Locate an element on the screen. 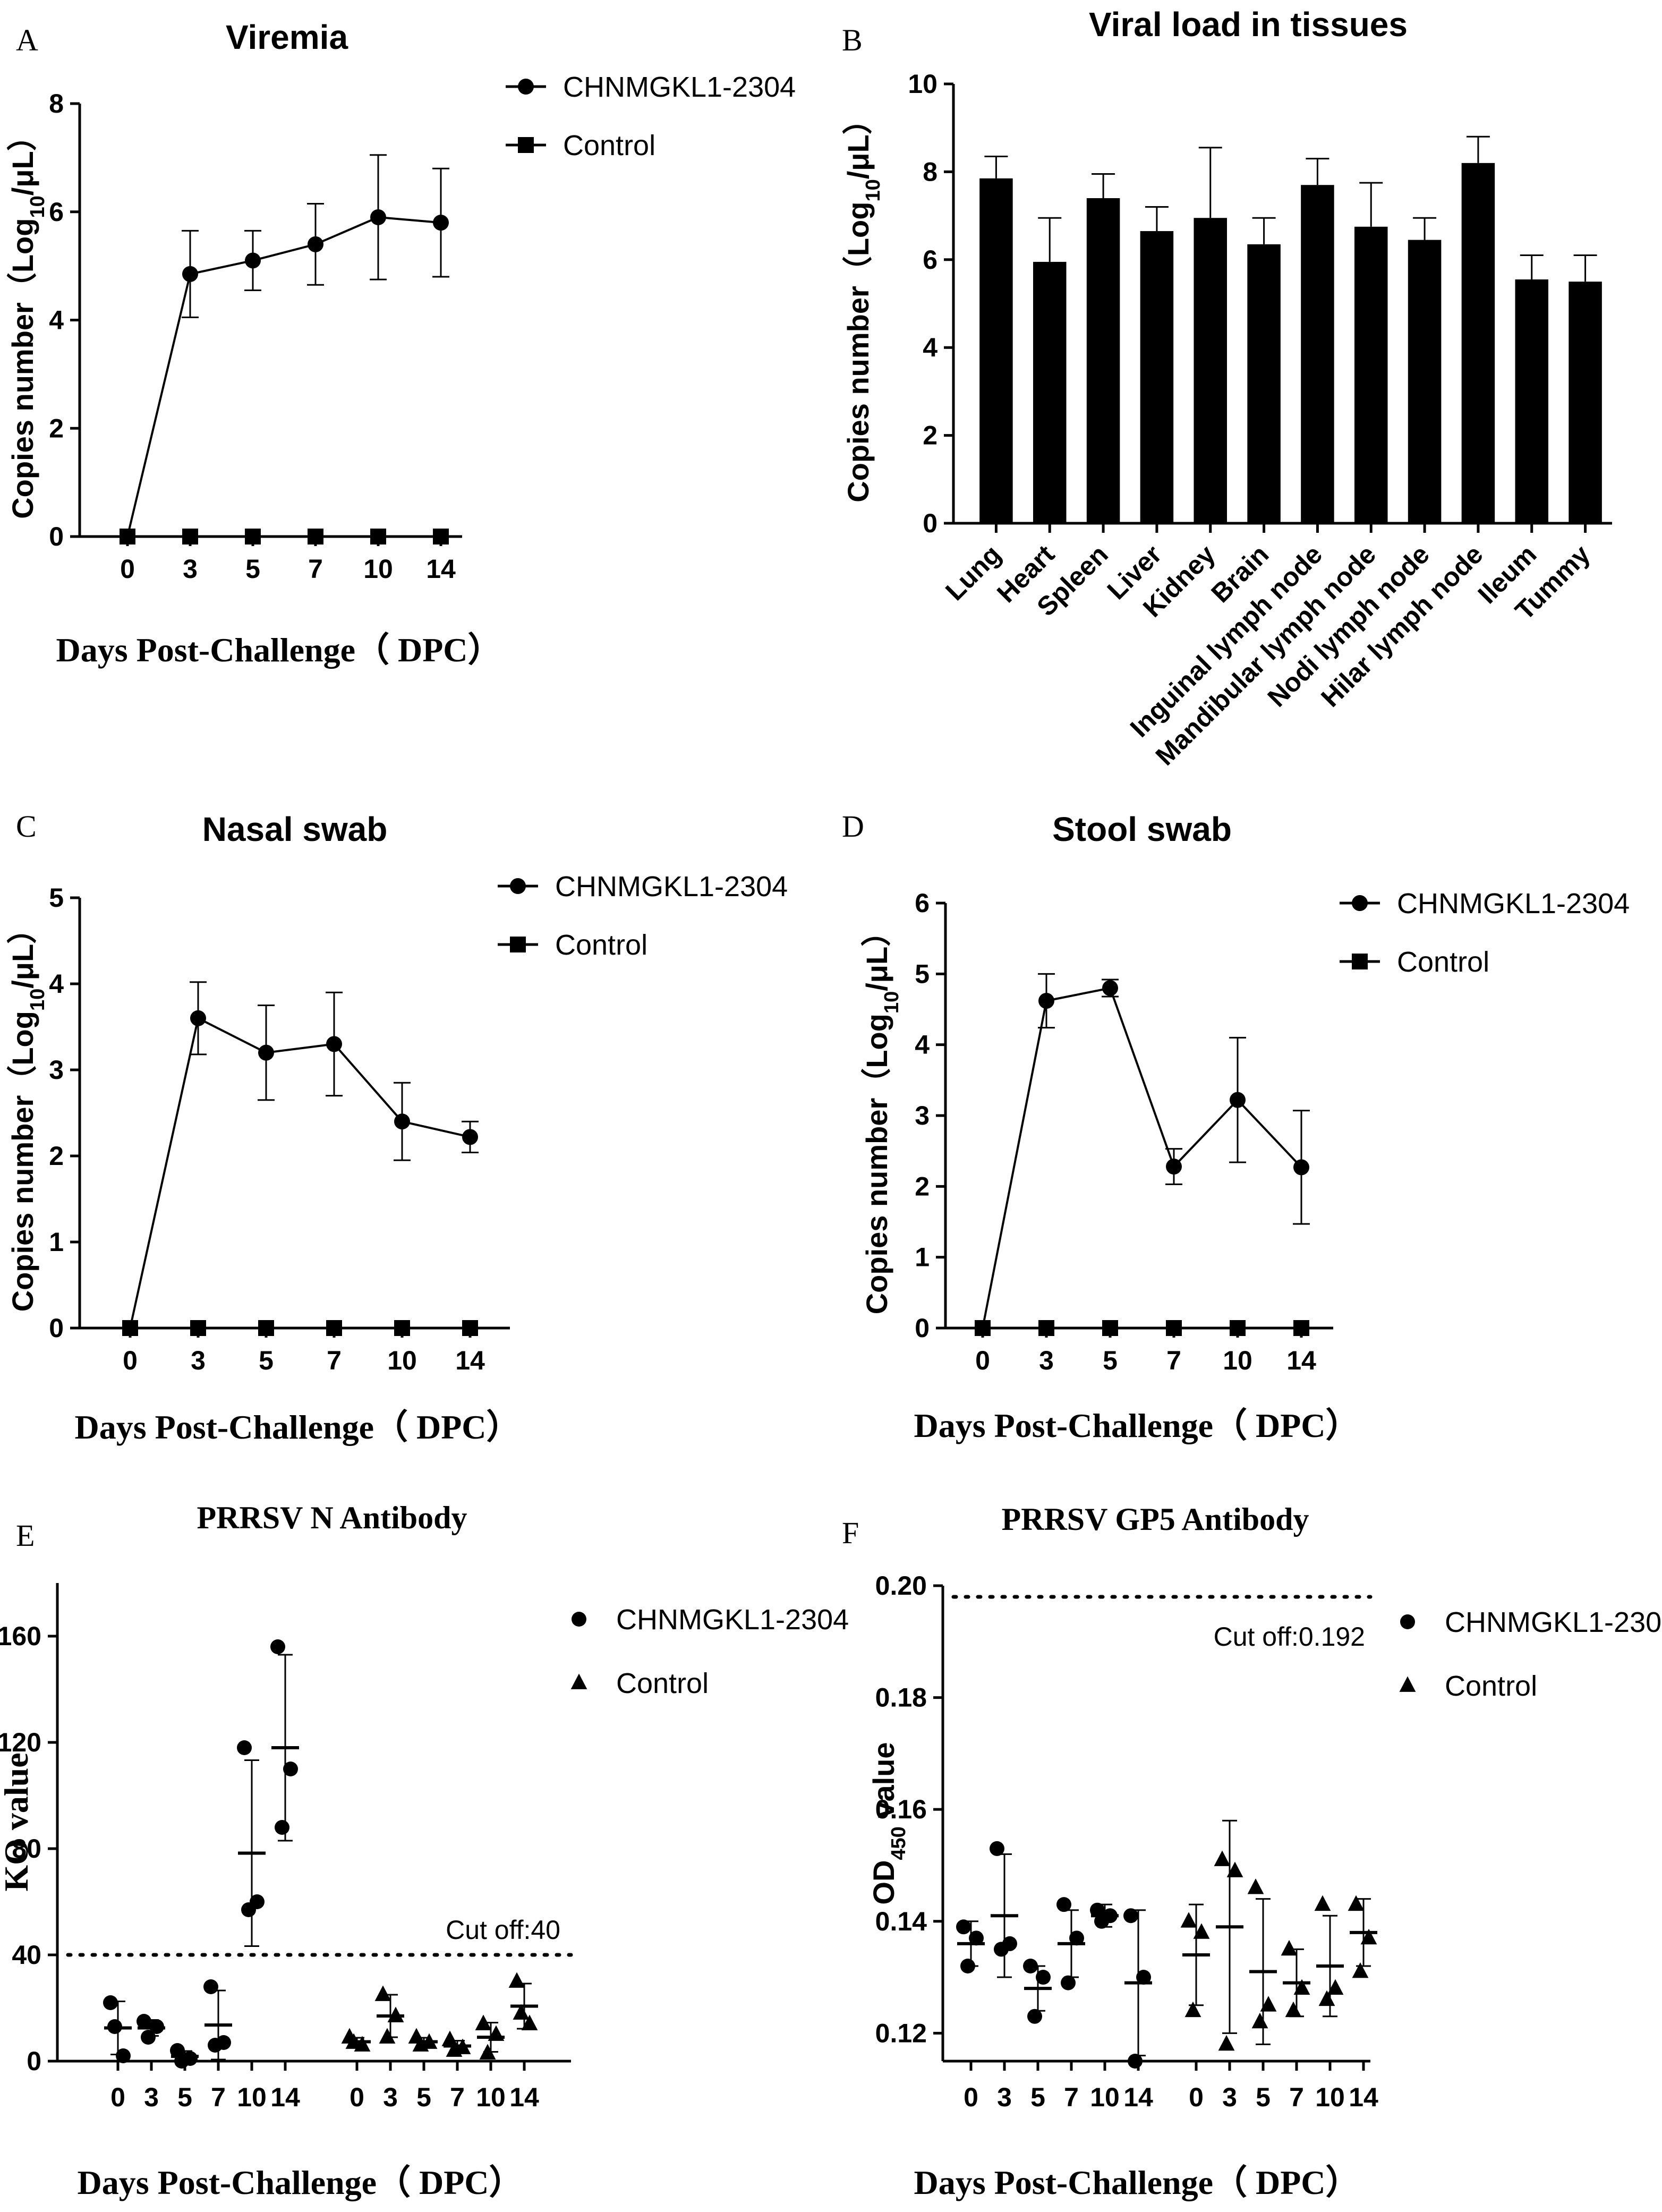  legend-label: CHNMGKL1-2304 is located at coordinates (1514, 904).